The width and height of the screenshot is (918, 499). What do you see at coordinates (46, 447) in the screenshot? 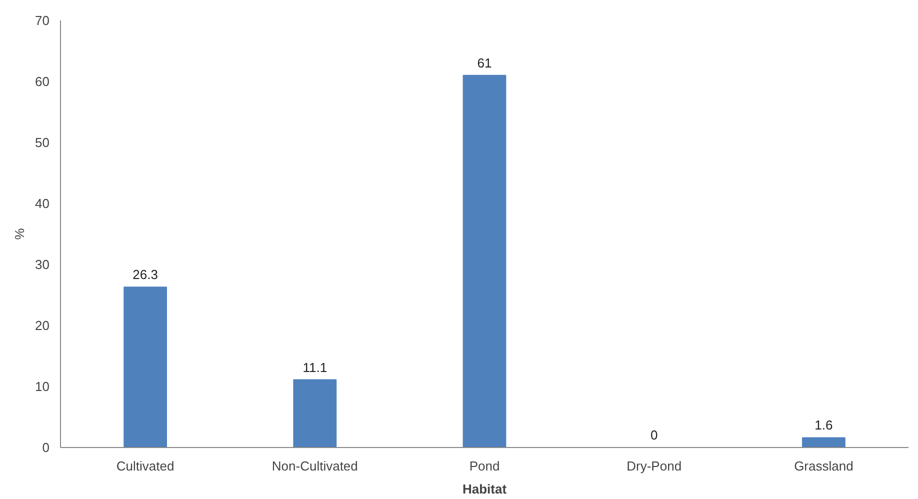
I see `y-tick-label: 0` at bounding box center [46, 447].